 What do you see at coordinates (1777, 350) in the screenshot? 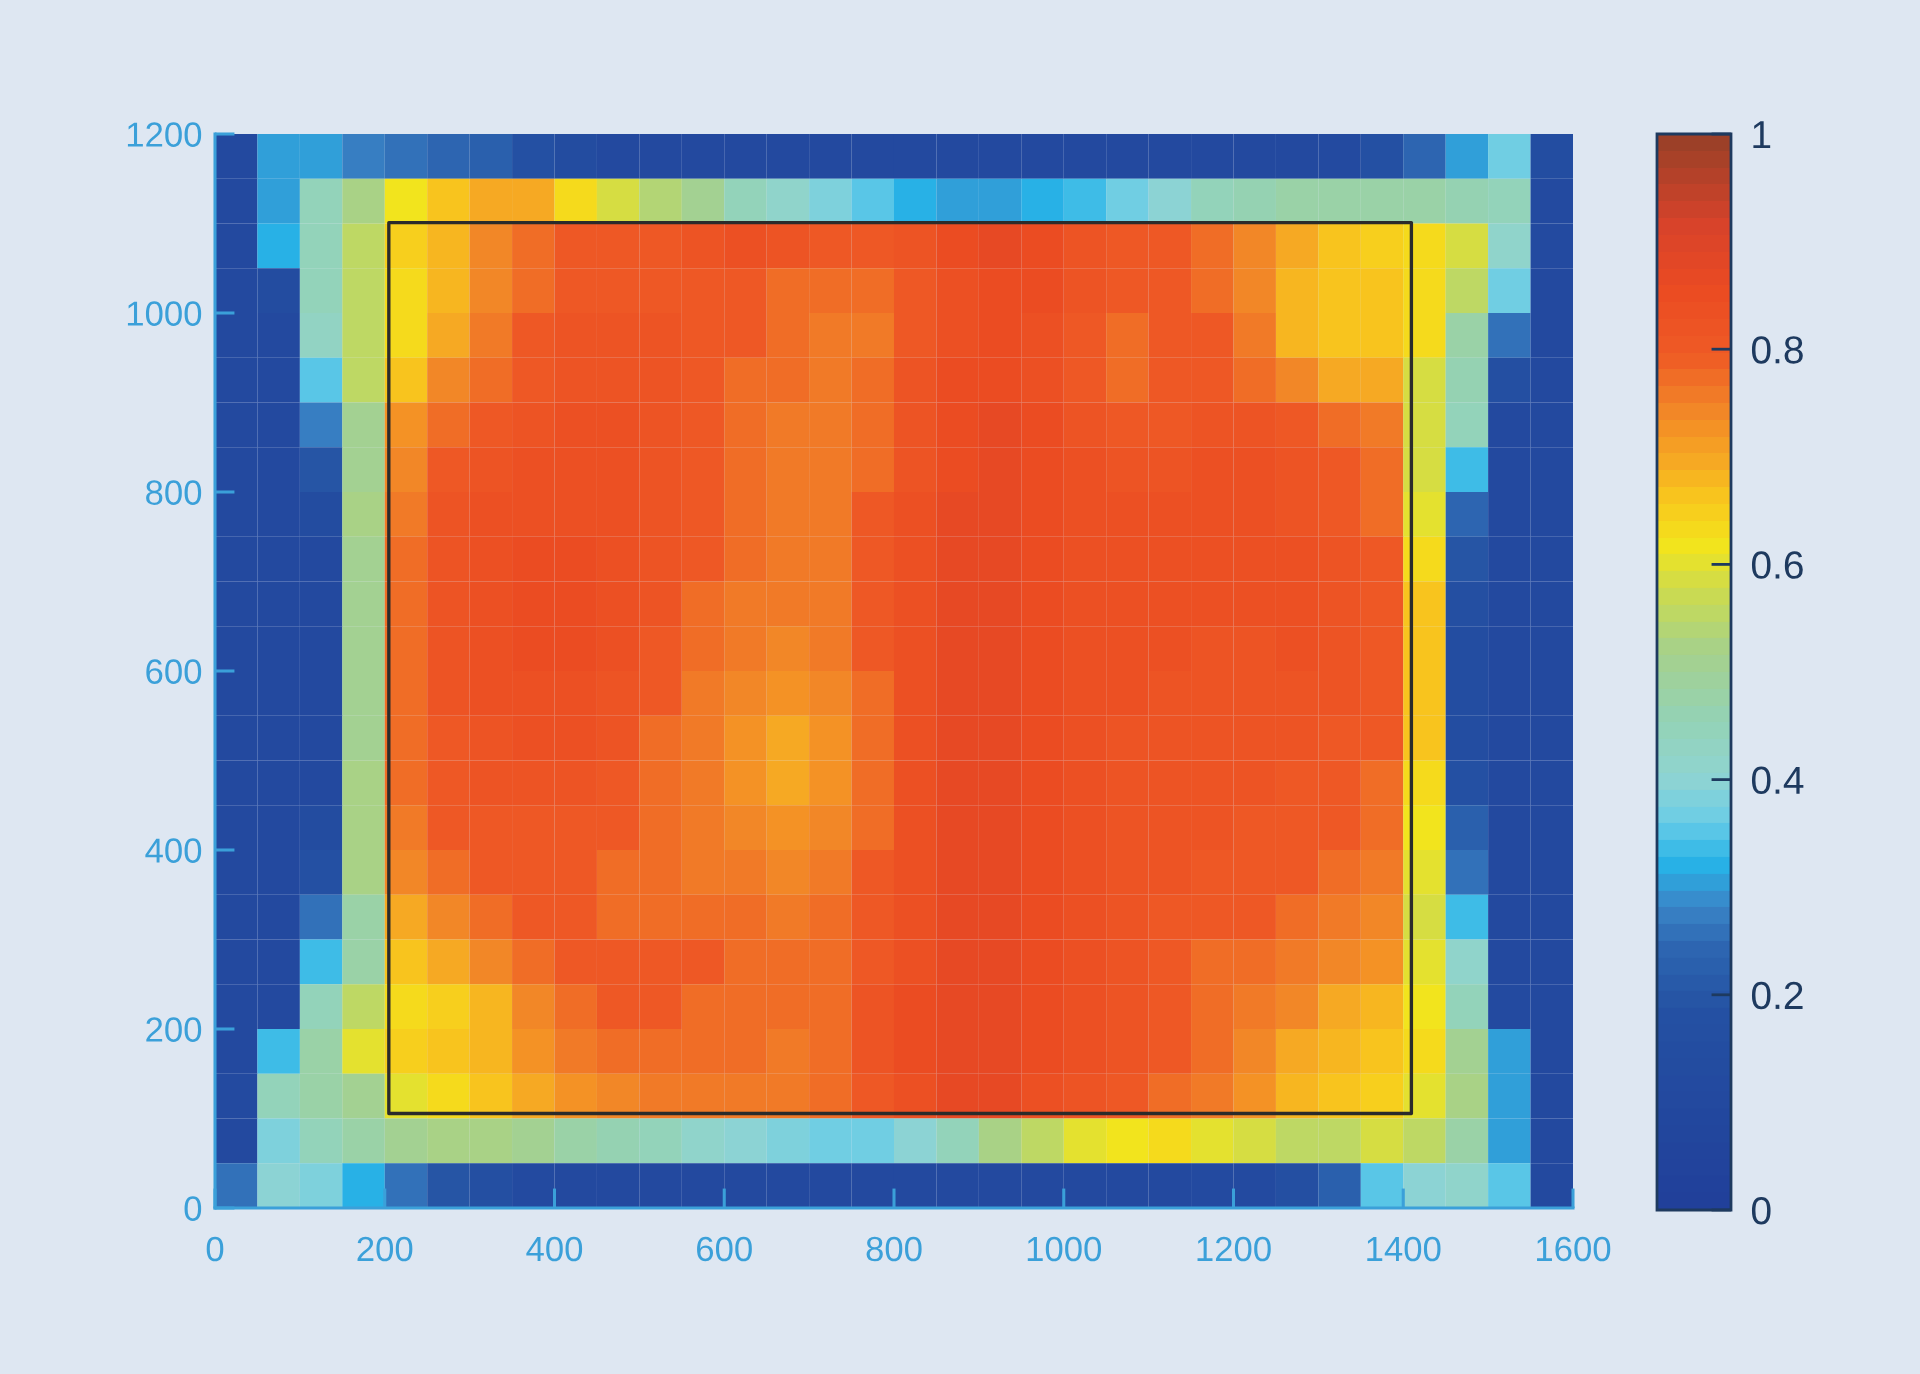
I see `color-bar-label: 0.8` at bounding box center [1777, 350].